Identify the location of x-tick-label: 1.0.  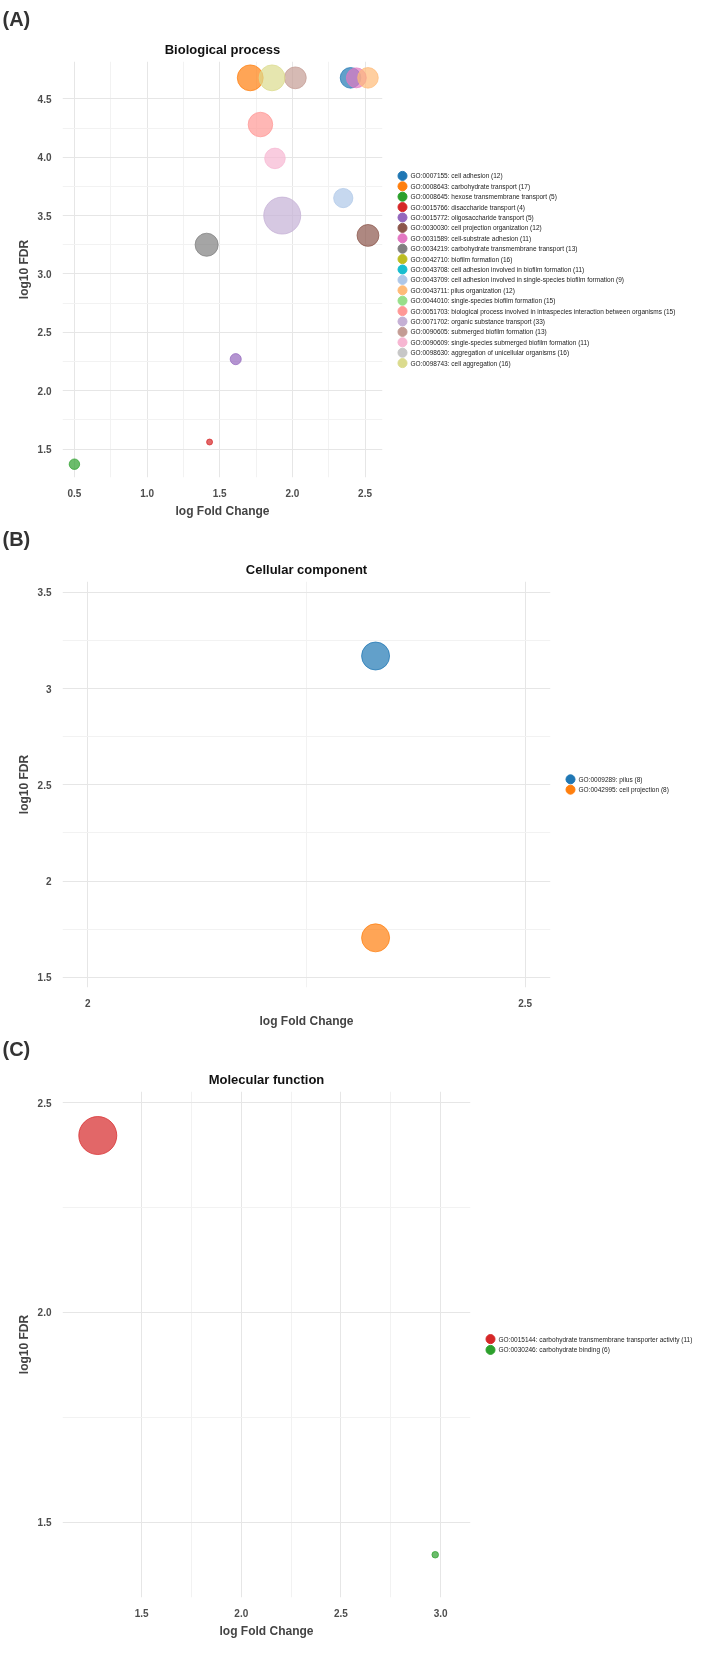
(147, 493).